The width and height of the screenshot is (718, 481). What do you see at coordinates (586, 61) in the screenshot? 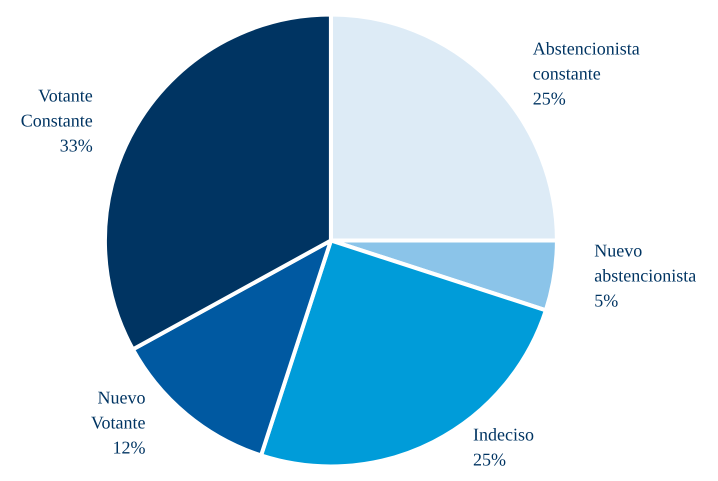
I see `slice-label: Abstencionista constante` at bounding box center [586, 61].